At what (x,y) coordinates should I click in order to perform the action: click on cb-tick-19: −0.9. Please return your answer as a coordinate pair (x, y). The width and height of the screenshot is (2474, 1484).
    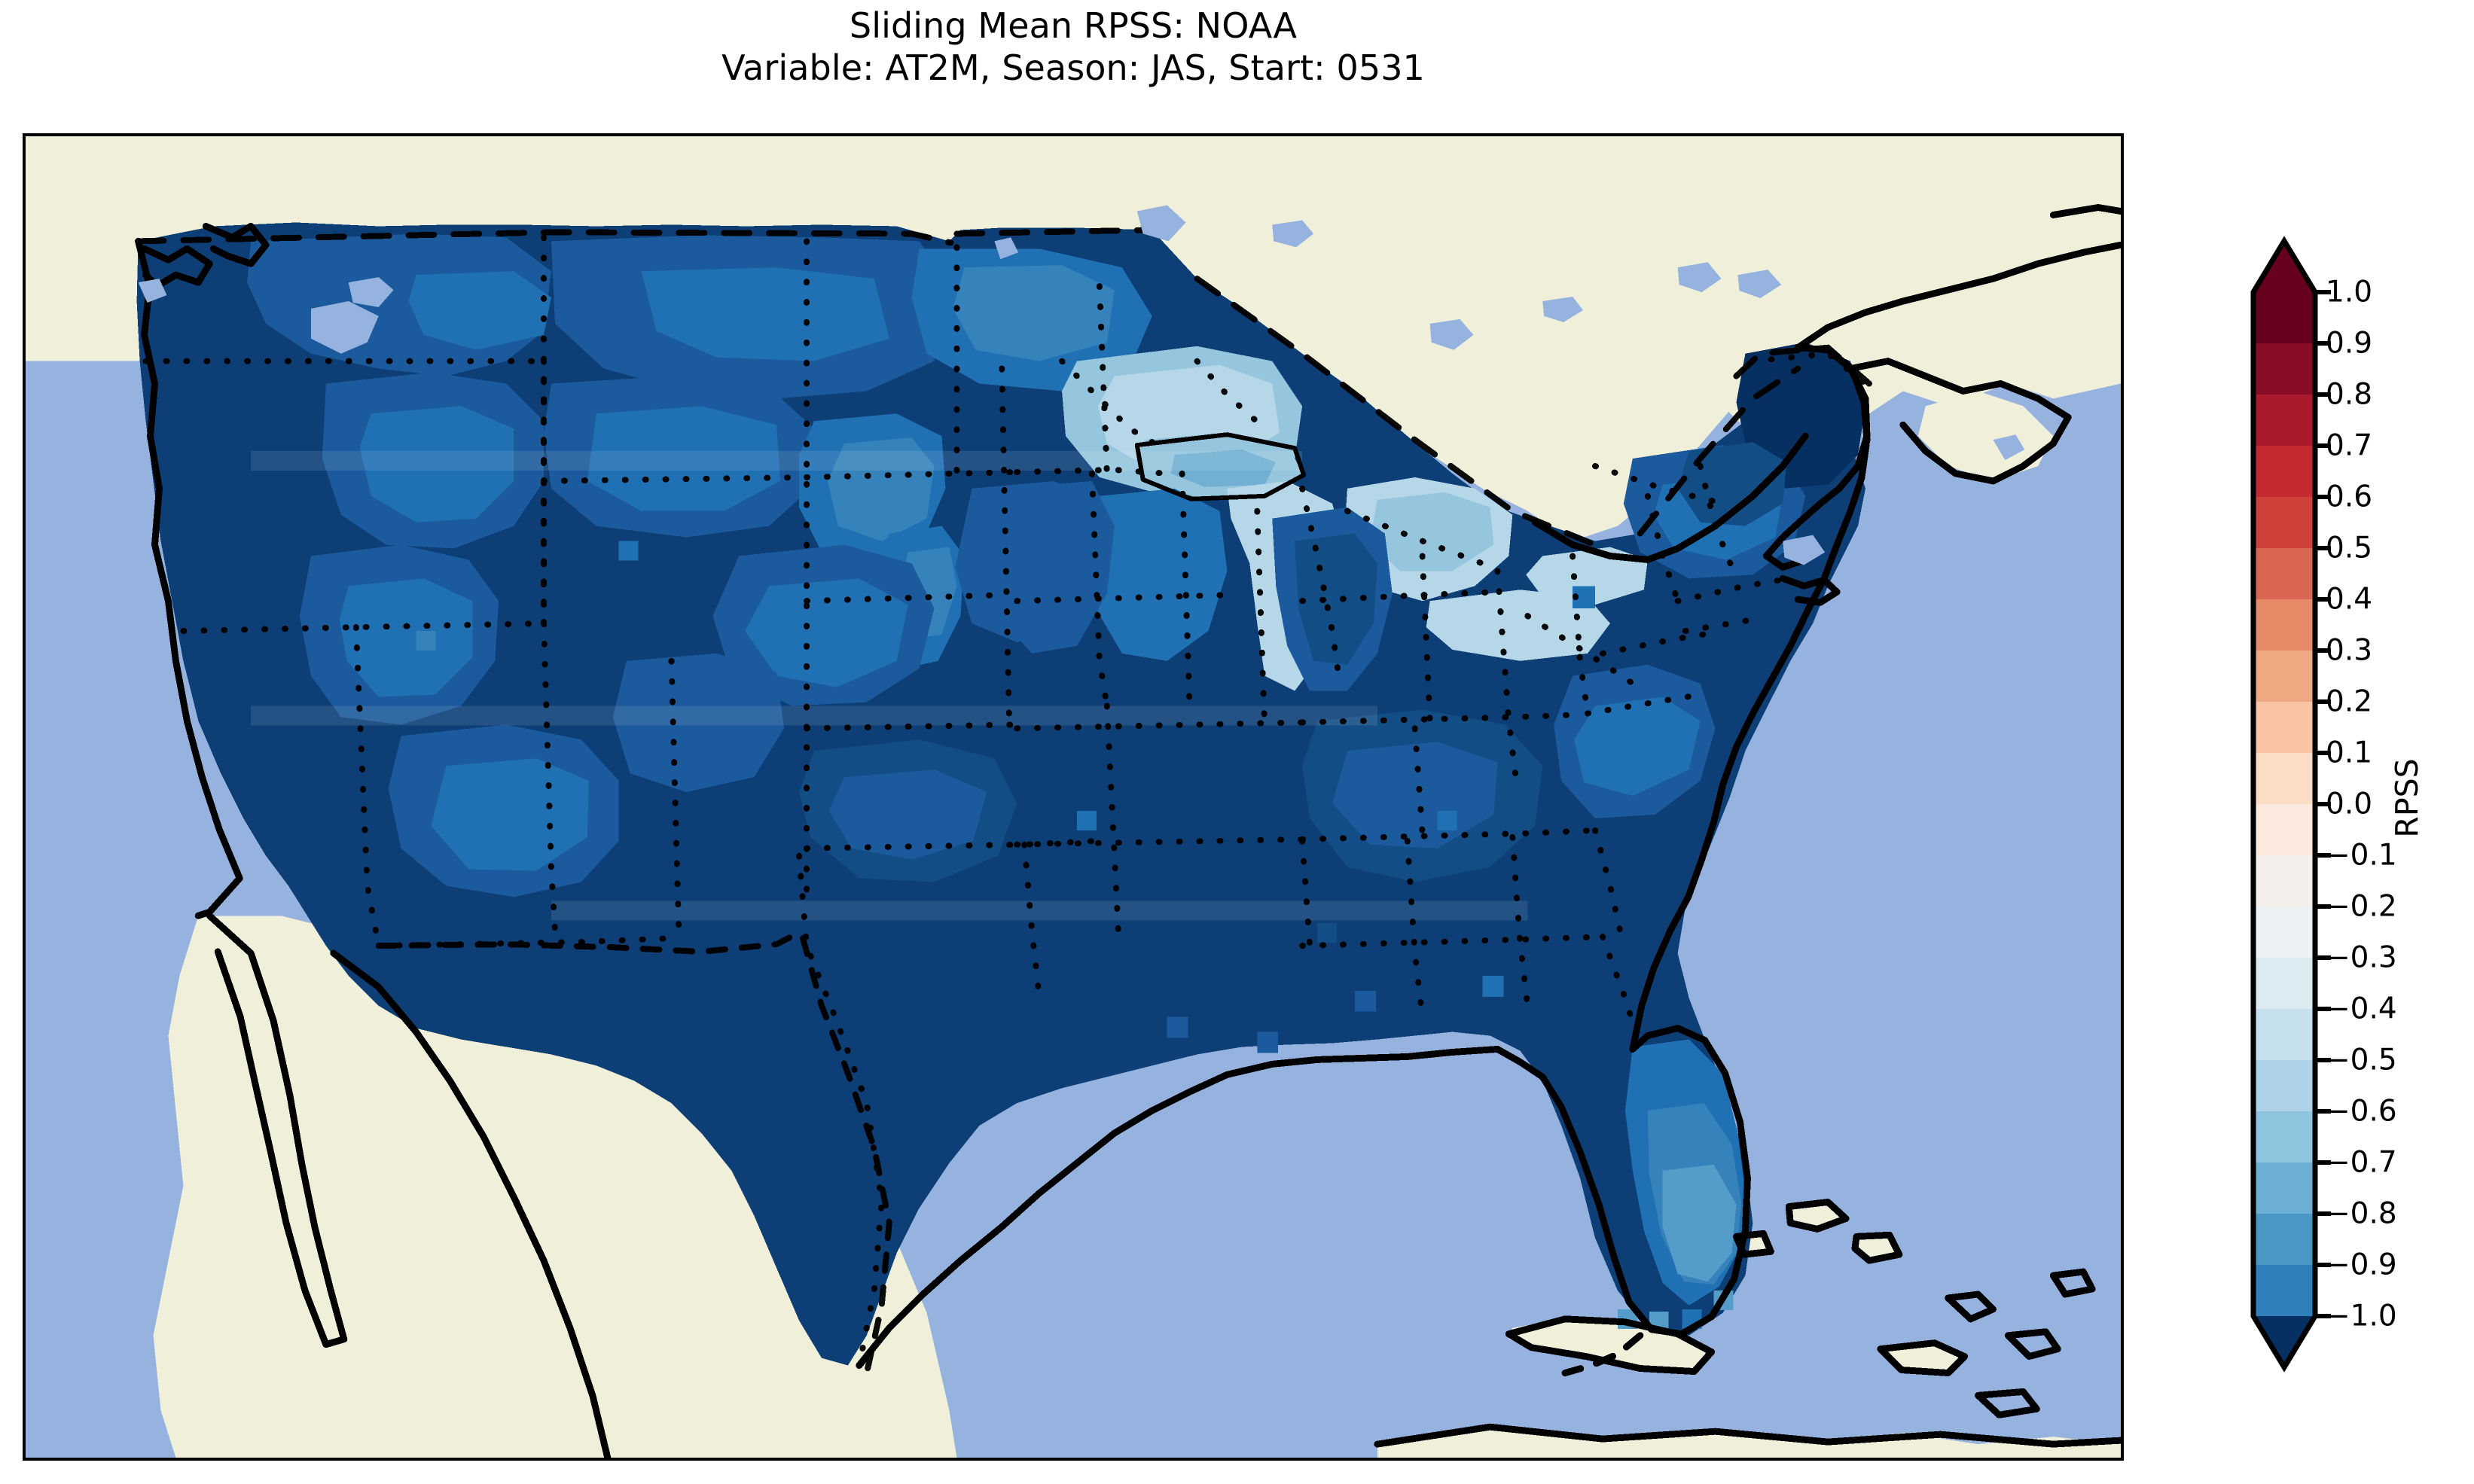
    Looking at the image, I should click on (2362, 1265).